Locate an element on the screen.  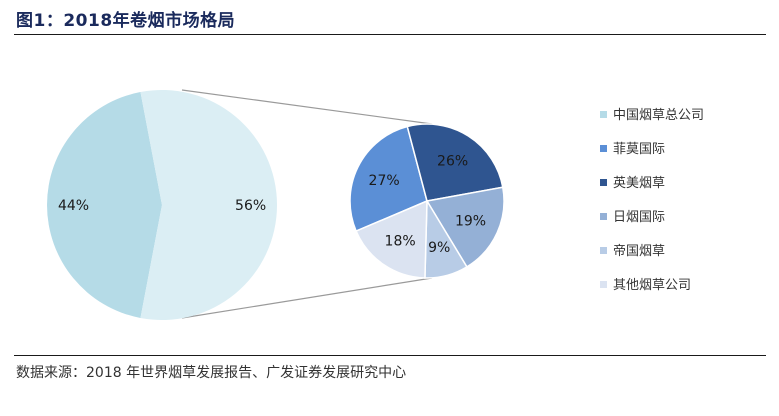
legend-label-5: 其他烟草公司 is located at coordinates (652, 285).